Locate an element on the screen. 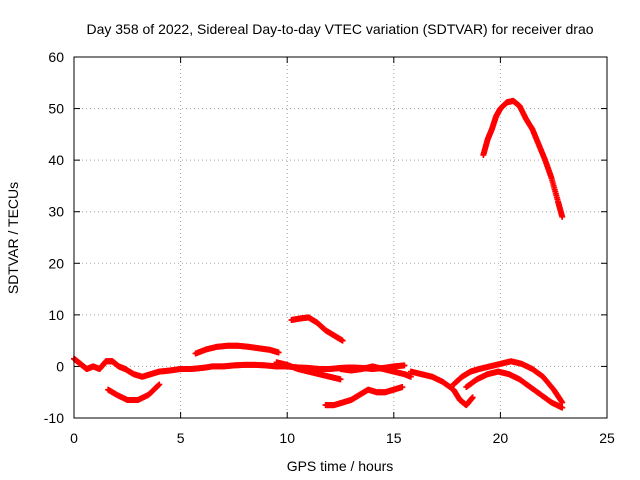 Image resolution: width=640 pixels, height=480 pixels. y-tick-label: -10 is located at coordinates (54, 418).